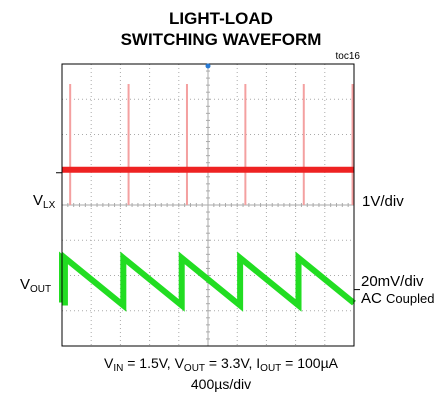  What do you see at coordinates (208, 169) in the screenshot?
I see `vlx-baseline-trace` at bounding box center [208, 169].